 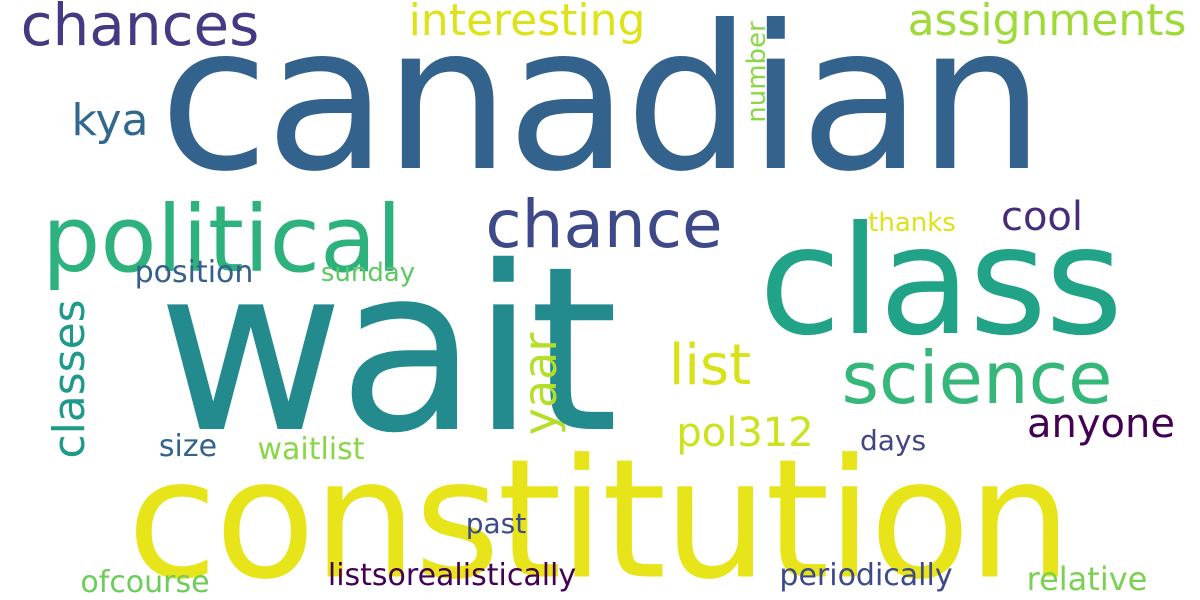 I want to click on word-ofcourse: ofcourse, so click(x=145, y=582).